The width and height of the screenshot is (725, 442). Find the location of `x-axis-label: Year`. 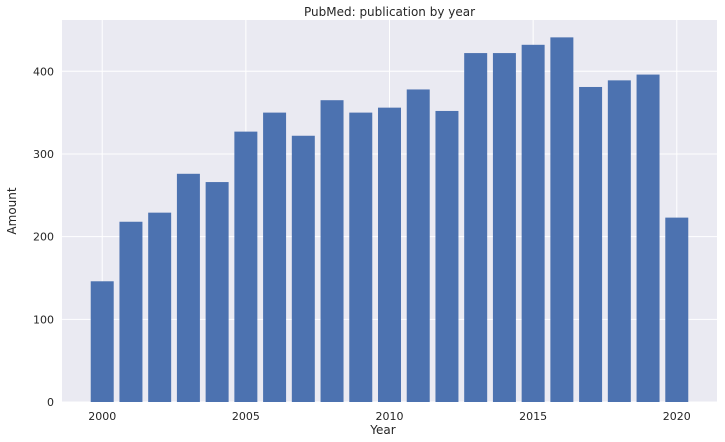

x-axis-label: Year is located at coordinates (382, 430).